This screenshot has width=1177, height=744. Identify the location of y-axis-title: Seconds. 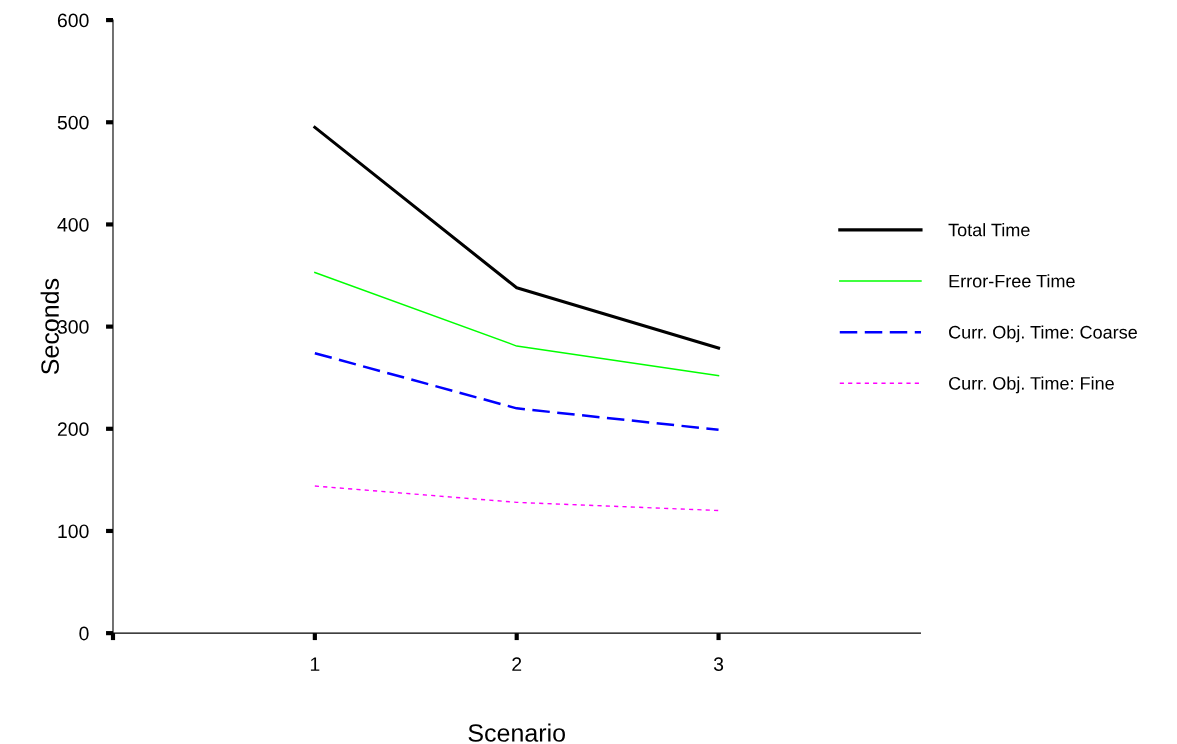
(49, 326).